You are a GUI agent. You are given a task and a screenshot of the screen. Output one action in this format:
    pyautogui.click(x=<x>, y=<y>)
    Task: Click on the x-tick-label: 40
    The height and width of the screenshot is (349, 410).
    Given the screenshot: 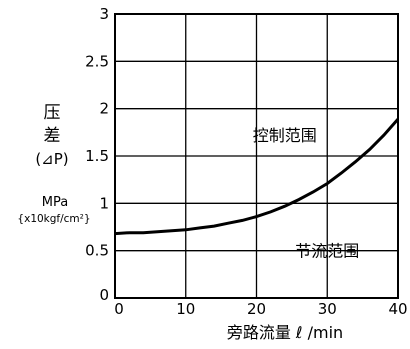 What is the action you would take?
    pyautogui.click(x=397, y=309)
    